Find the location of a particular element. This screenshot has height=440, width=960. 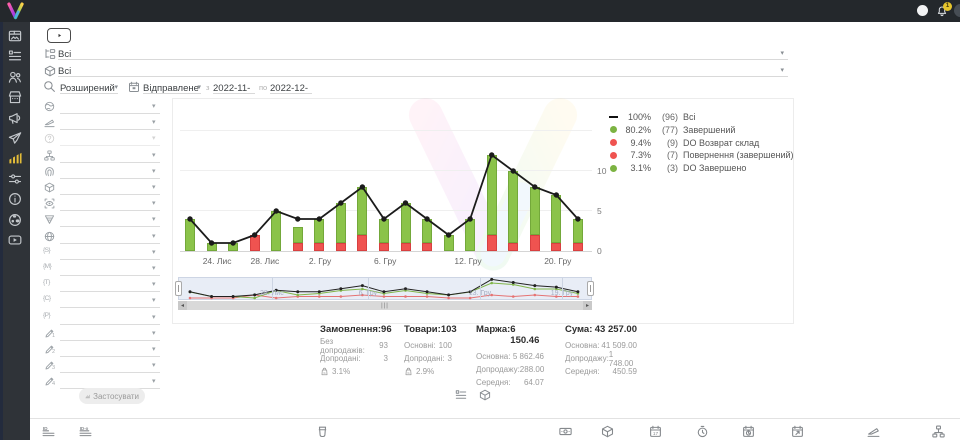

toolbar-id-detail-toggle-icon: ID-o is located at coordinates (85, 431).